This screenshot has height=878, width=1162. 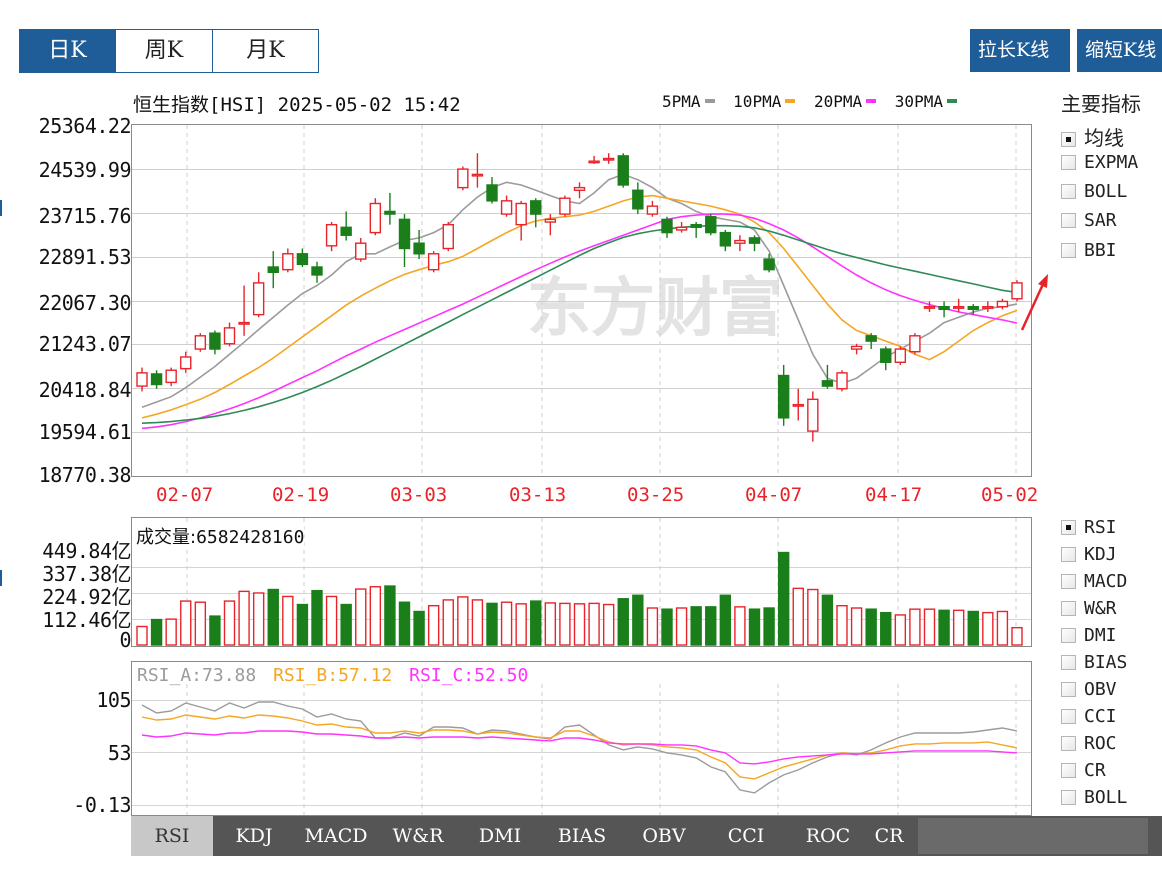 What do you see at coordinates (1099, 162) in the screenshot?
I see `main-indicator-expma: EXPMA` at bounding box center [1099, 162].